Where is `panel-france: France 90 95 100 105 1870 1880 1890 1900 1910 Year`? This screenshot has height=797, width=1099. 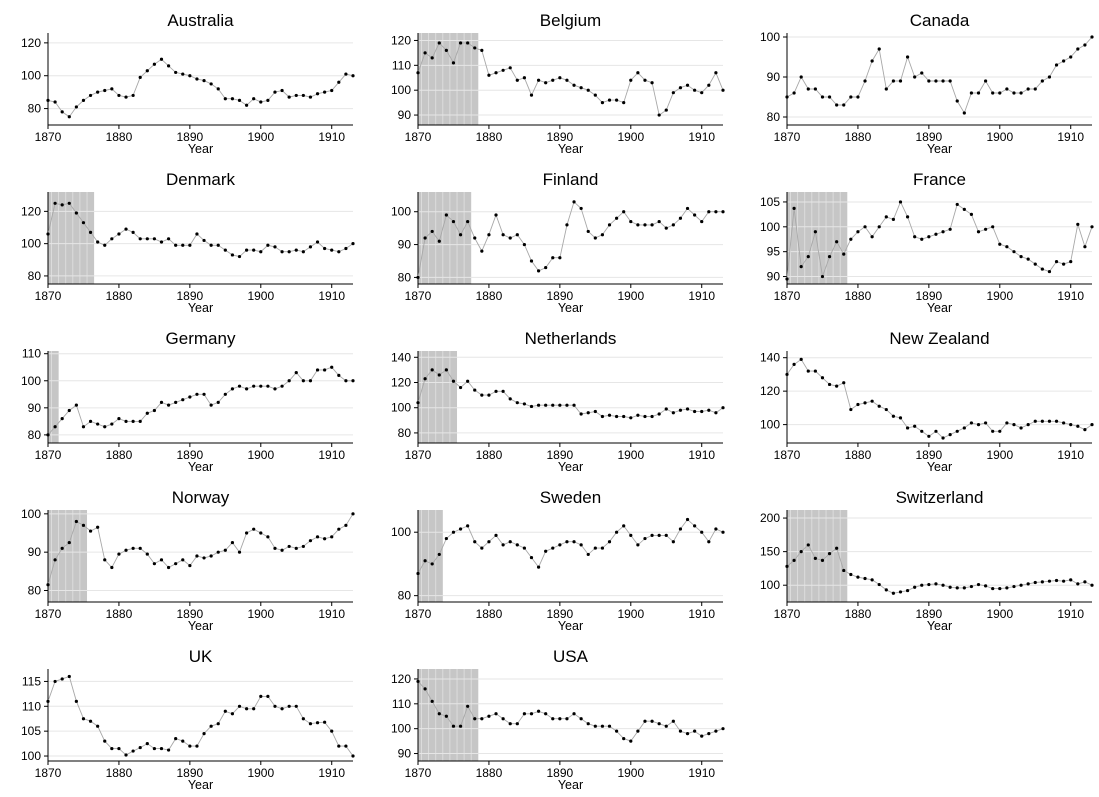 panel-france: France 90 95 100 105 1870 1880 1890 1900 1910 Year is located at coordinates (927, 242).